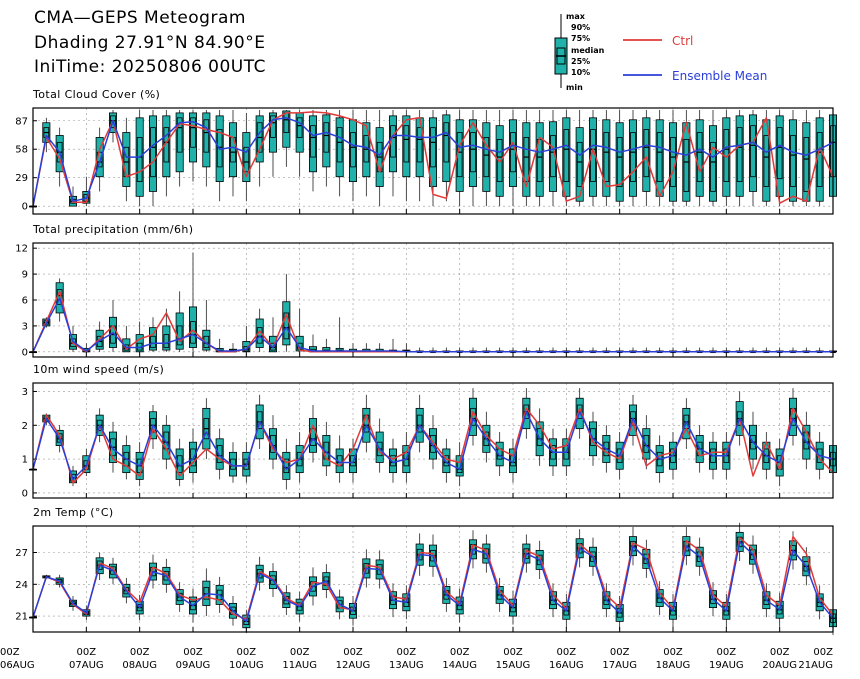  Describe the element at coordinates (96, 94) in the screenshot. I see `panel-title: Total Cloud Cover (%)` at that location.